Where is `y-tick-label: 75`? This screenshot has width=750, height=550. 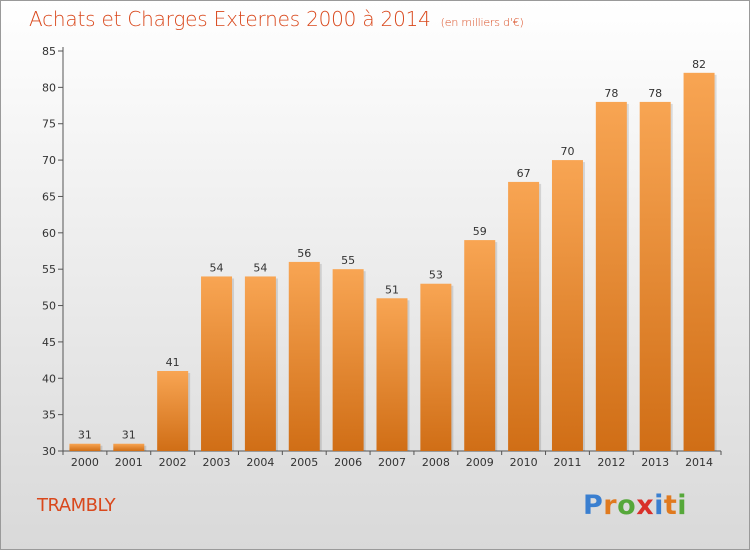
y-tick-label: 75 is located at coordinates (49, 124).